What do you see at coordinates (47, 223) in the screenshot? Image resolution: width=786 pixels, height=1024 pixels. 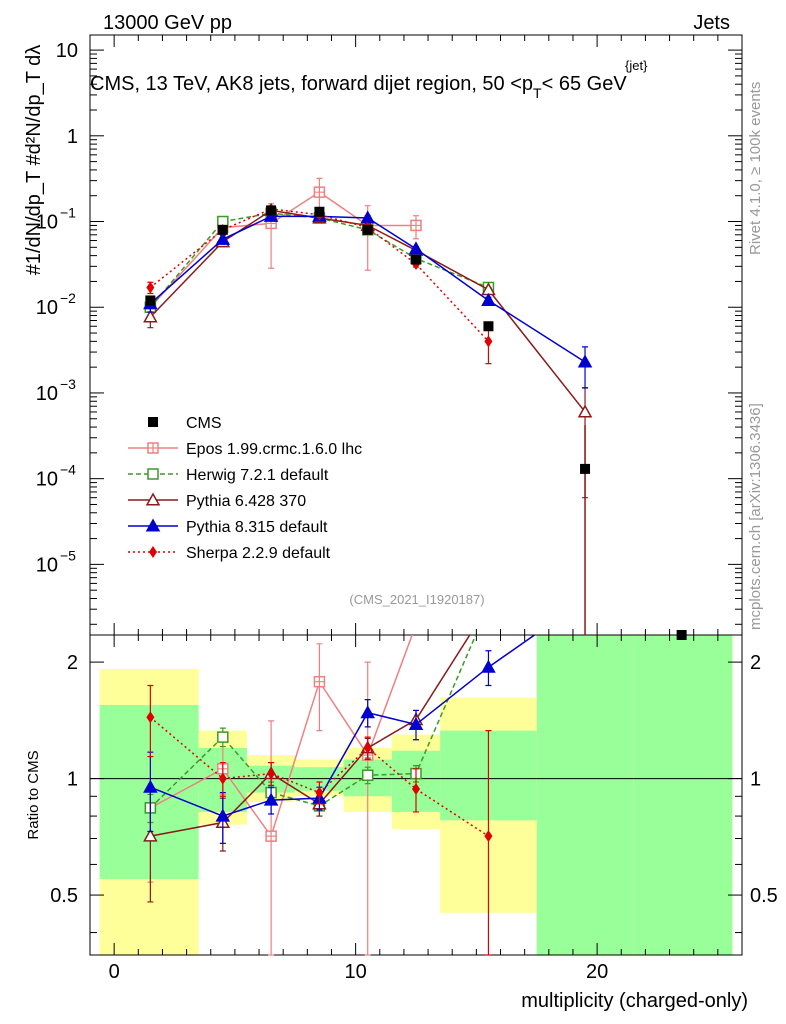 I see `y-main-tick-label-2: 10` at bounding box center [47, 223].